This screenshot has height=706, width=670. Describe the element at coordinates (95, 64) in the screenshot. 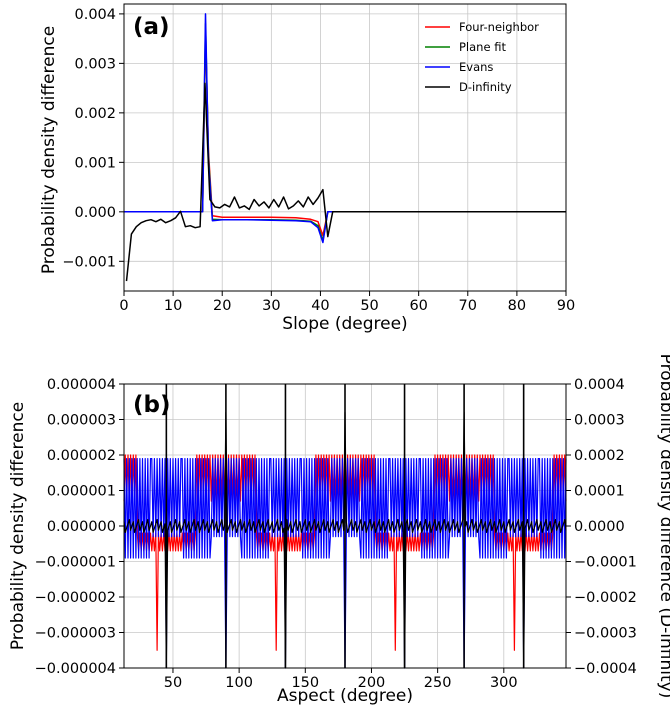

I see `panel-a-y-tick-label: 0.003` at that location.